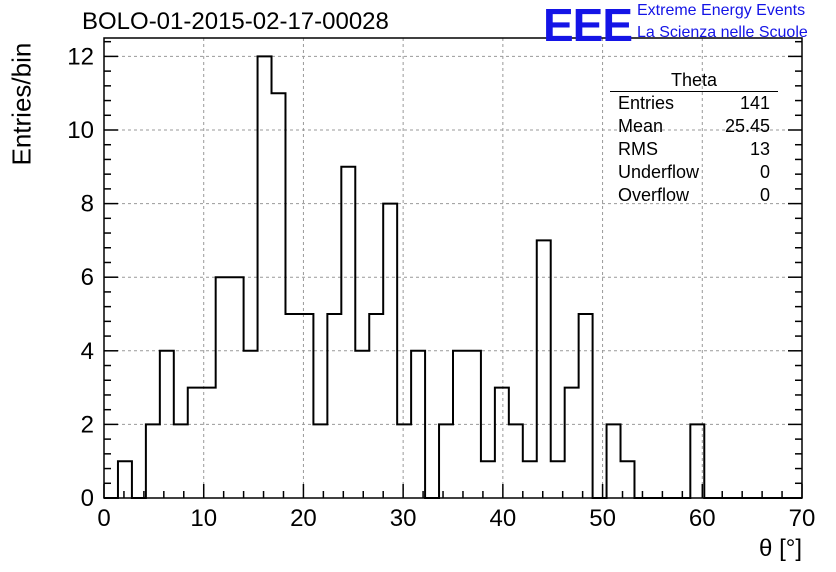 The image size is (836, 572). I want to click on x-tick-label: 0, so click(103, 518).